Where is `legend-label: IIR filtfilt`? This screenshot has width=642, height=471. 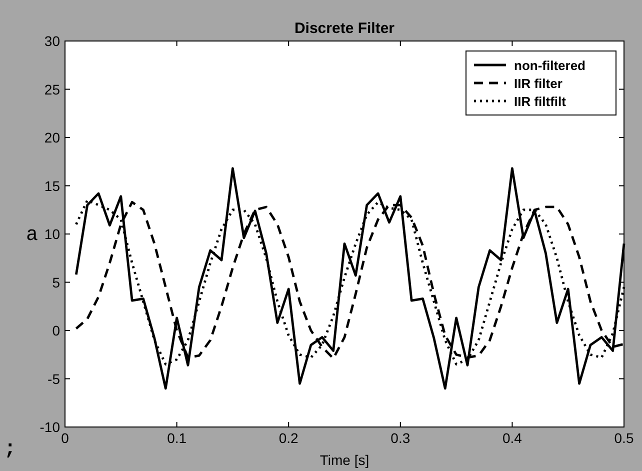 legend-label: IIR filtfilt is located at coordinates (540, 101).